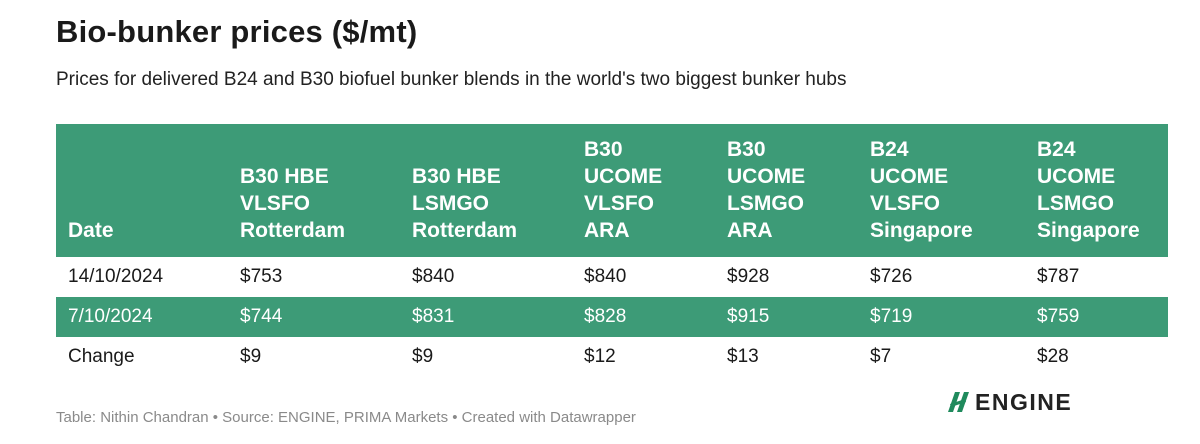 The height and width of the screenshot is (444, 1200). What do you see at coordinates (891, 316) in the screenshot?
I see `price-cell: $719` at bounding box center [891, 316].